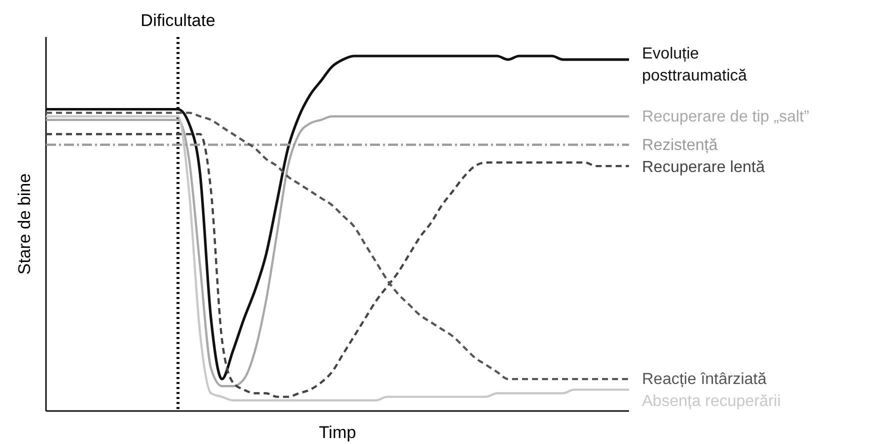  Describe the element at coordinates (680, 145) in the screenshot. I see `series-label: Rezistență` at that location.